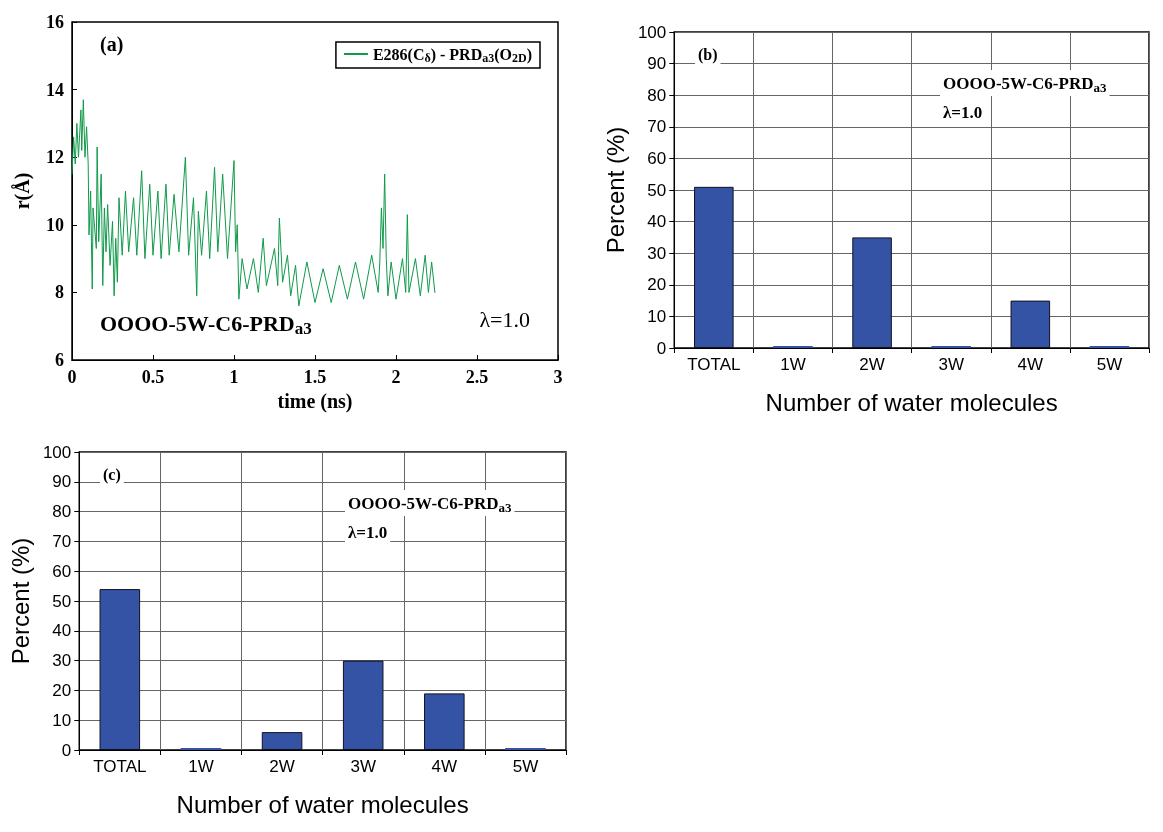 This screenshot has width=1163, height=832. What do you see at coordinates (234, 377) in the screenshot?
I see `x-tick-label: 1` at bounding box center [234, 377].